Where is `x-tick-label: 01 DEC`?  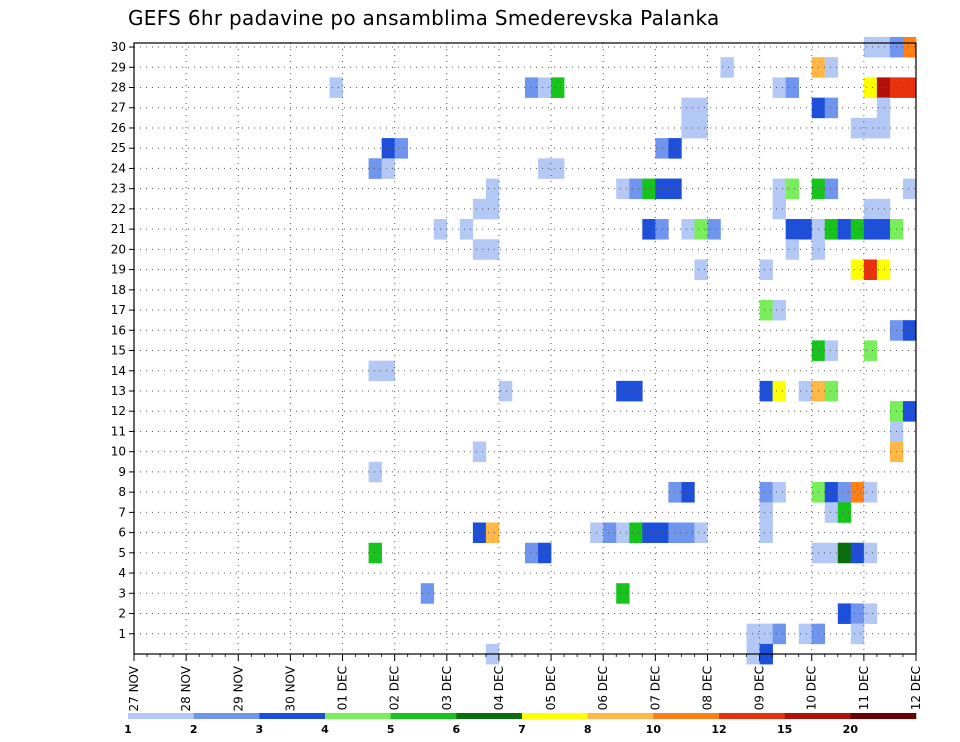 x-tick-label: 01 DEC is located at coordinates (343, 688).